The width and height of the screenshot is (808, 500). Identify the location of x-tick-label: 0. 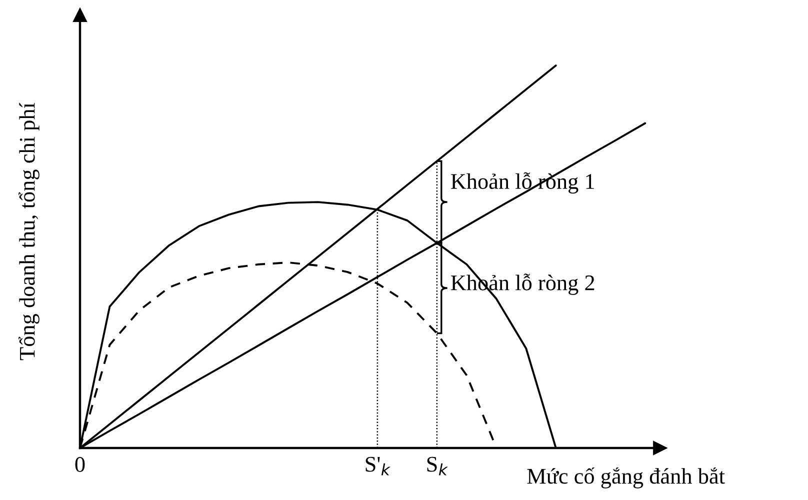
(80, 464).